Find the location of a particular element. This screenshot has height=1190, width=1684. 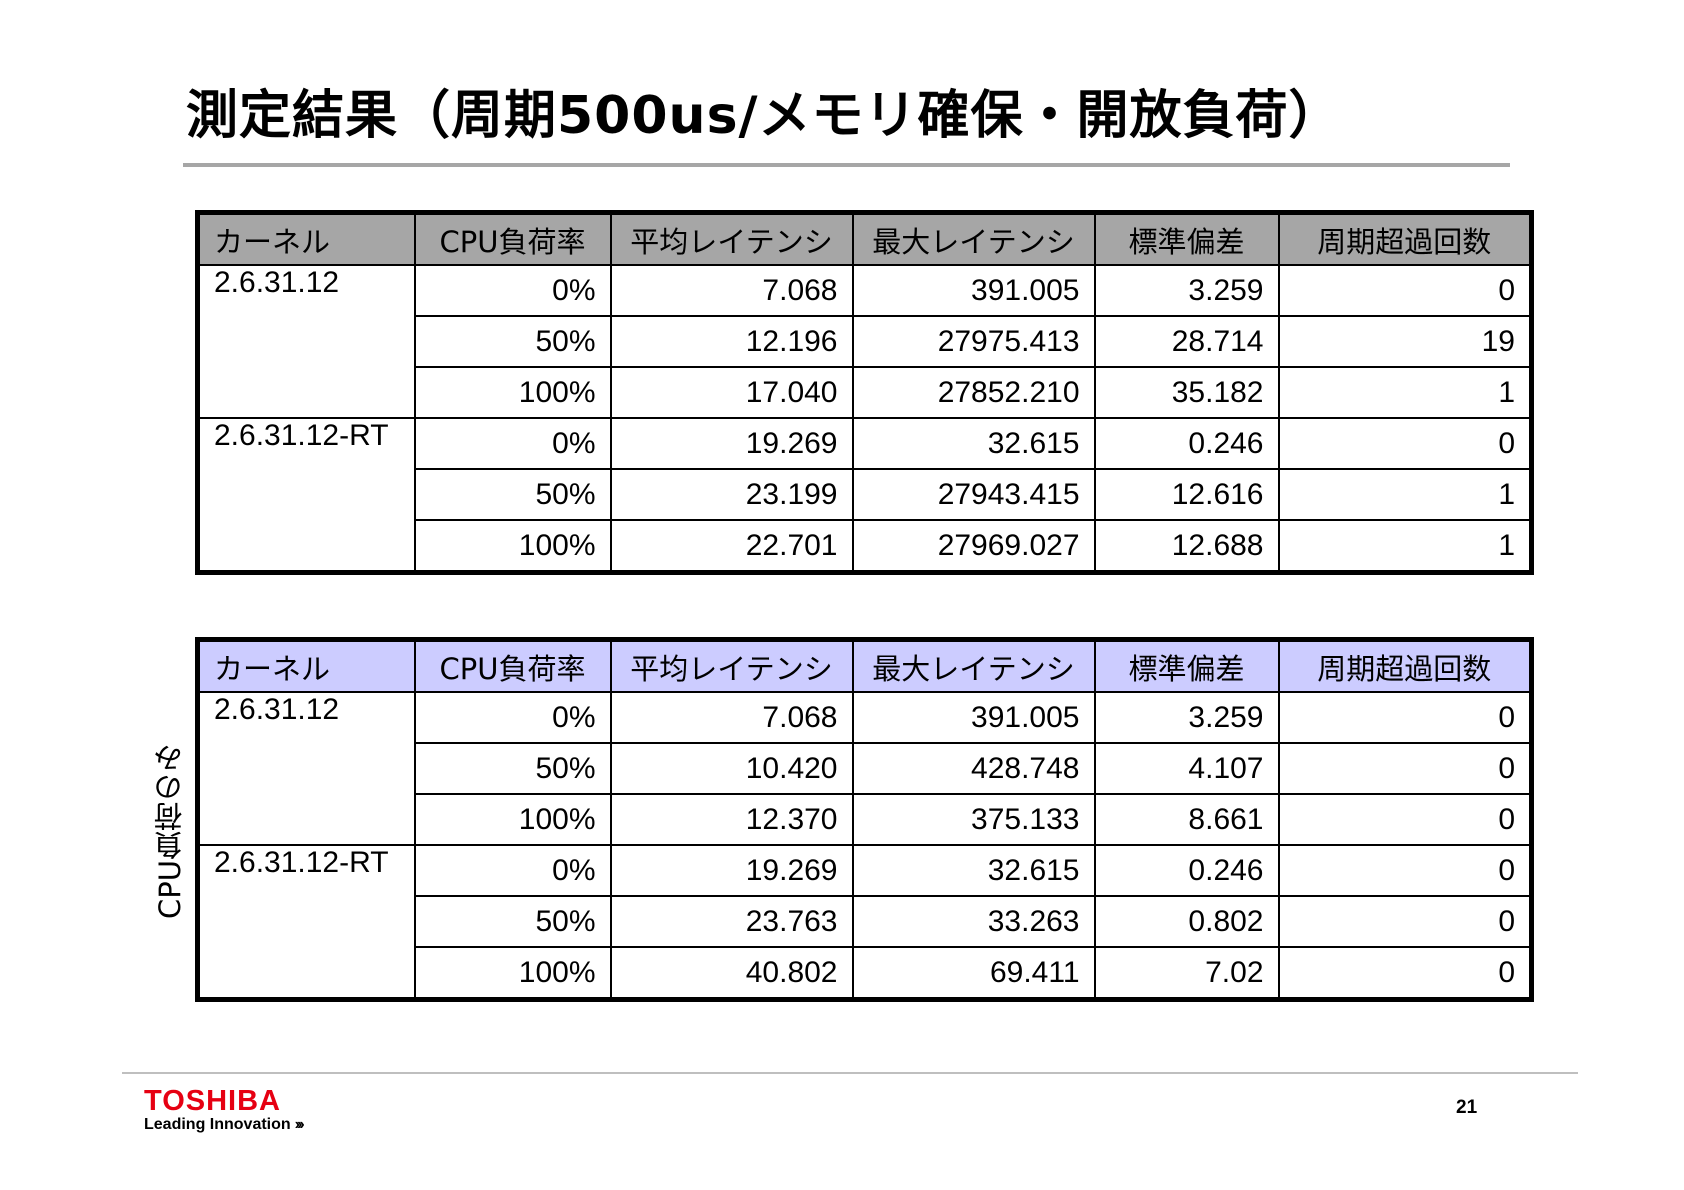

tagline-text: Leading Innovation is located at coordinates (217, 1124).